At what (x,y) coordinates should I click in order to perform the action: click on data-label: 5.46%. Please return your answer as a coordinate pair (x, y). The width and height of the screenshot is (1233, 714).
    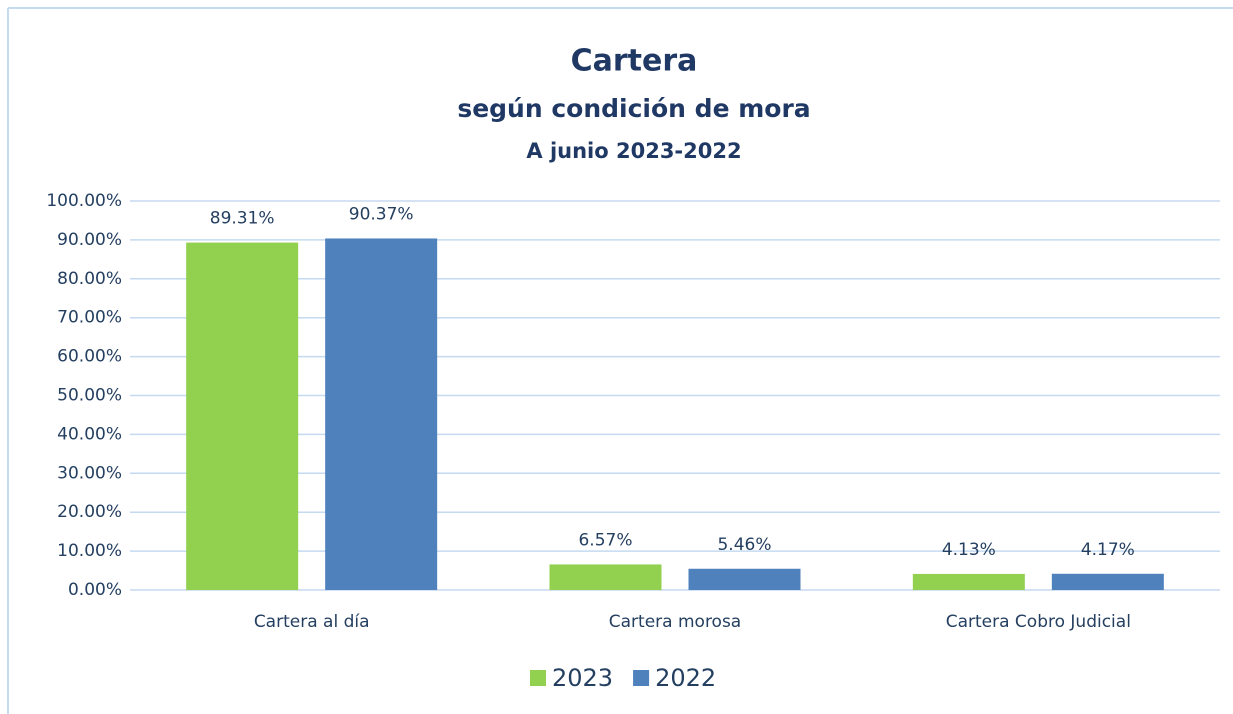
    Looking at the image, I should click on (744, 545).